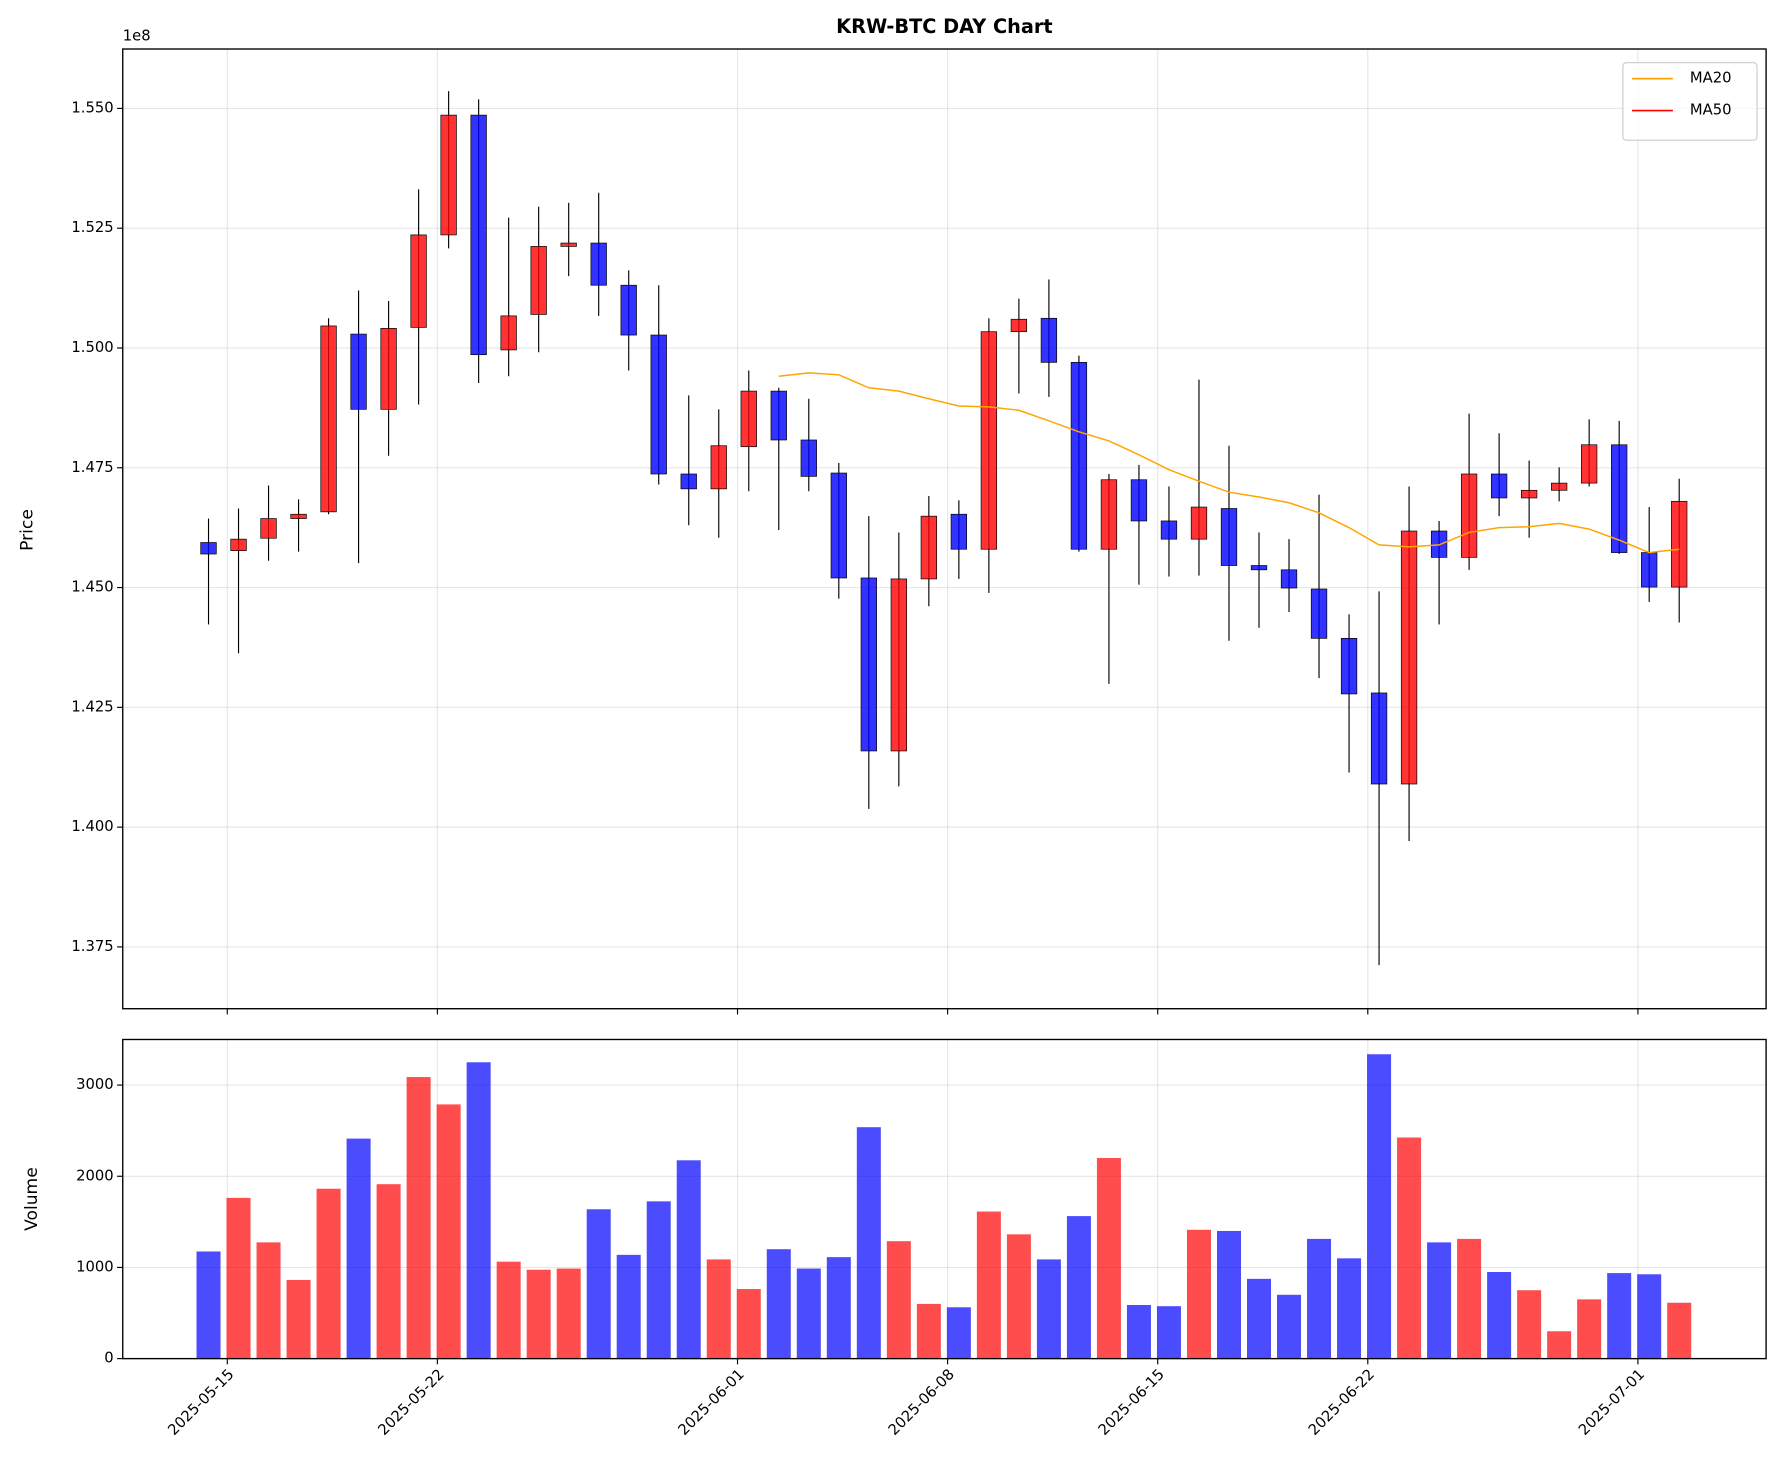  What do you see at coordinates (92, 227) in the screenshot?
I see `y-tick-label: 1.525` at bounding box center [92, 227].